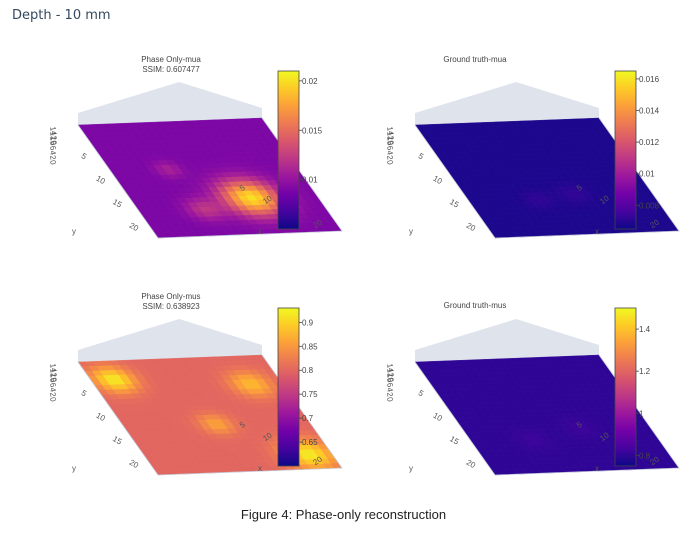  What do you see at coordinates (645, 371) in the screenshot?
I see `colorbar-tick-label: 1.2` at bounding box center [645, 371].